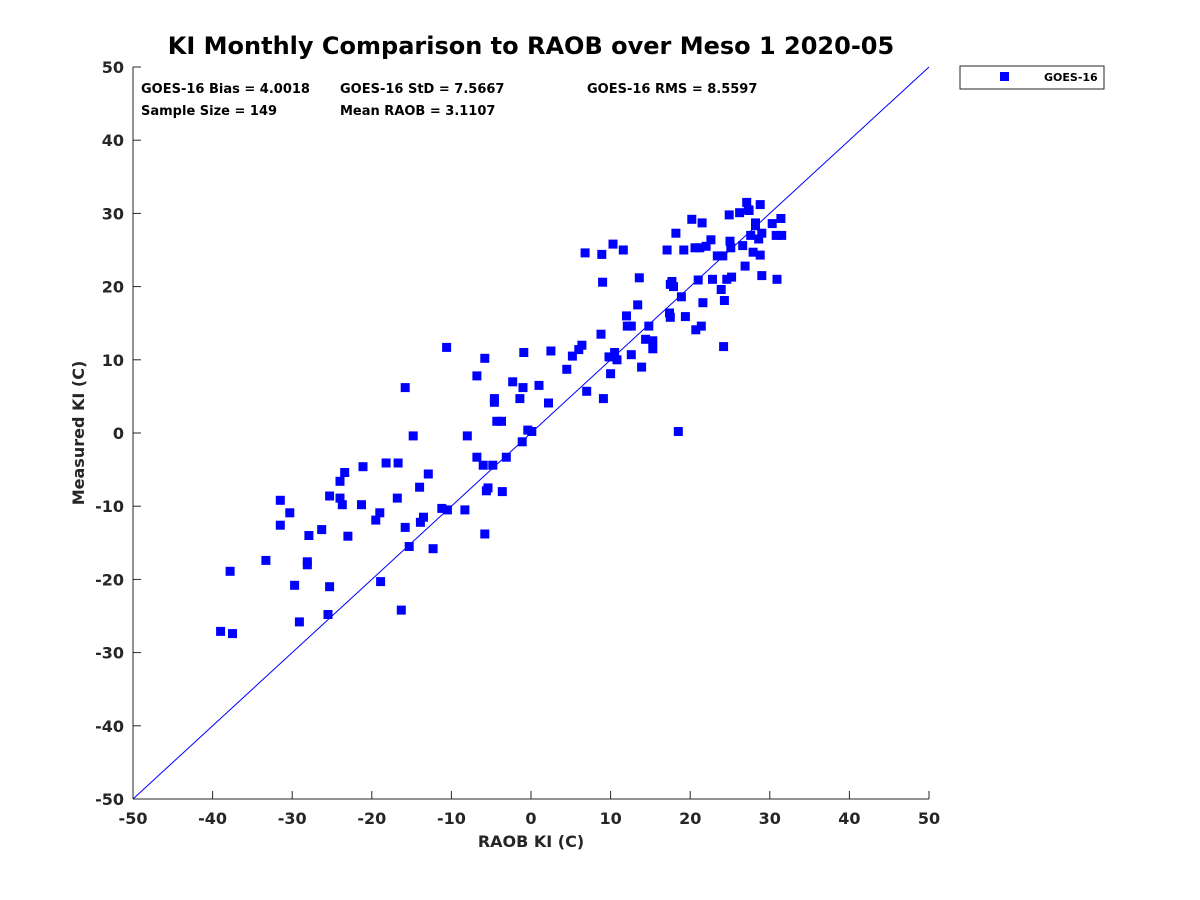  Describe the element at coordinates (531, 841) in the screenshot. I see `x-axis-label: RAOB KI (C)` at that location.